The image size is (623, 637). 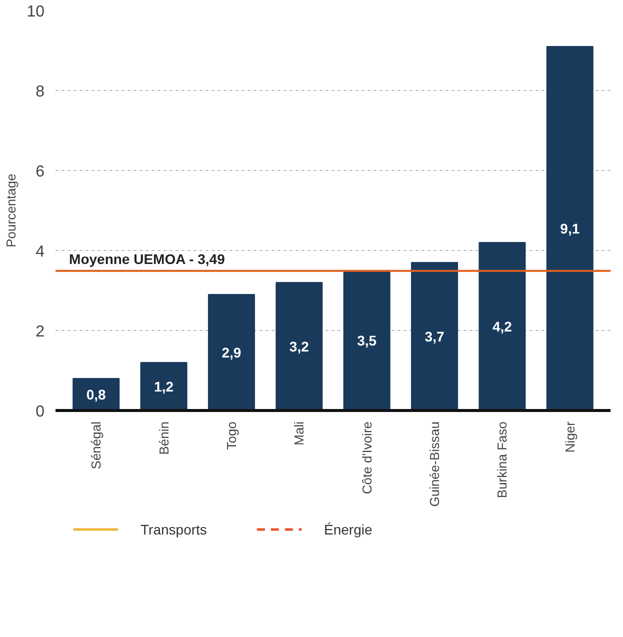 I want to click on x-tick-label: Togo, so click(x=231, y=435).